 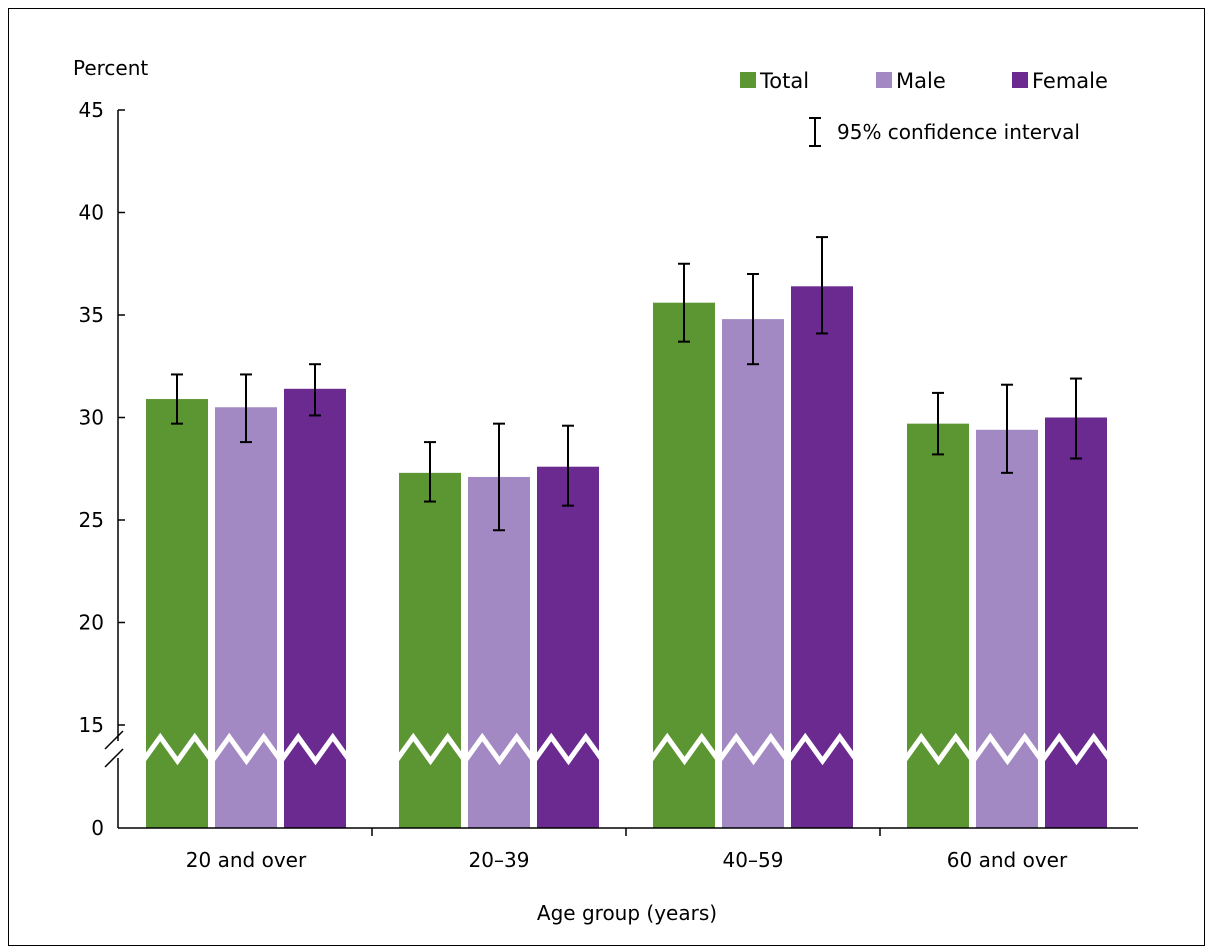 What do you see at coordinates (784, 81) in the screenshot?
I see `legend-label-total: Total` at bounding box center [784, 81].